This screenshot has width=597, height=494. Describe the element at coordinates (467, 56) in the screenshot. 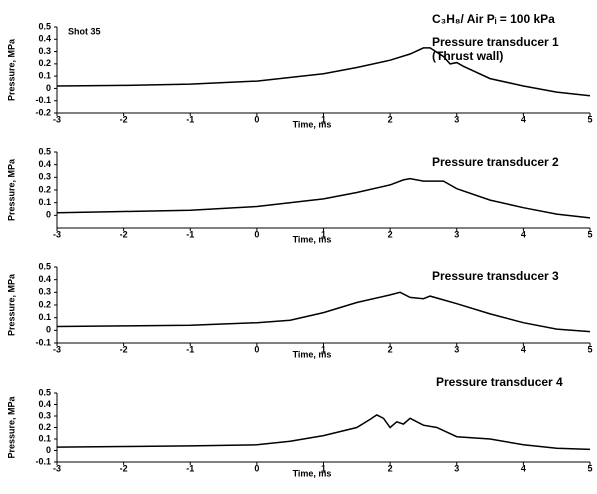

I see `annotation: (Thrust wall)` at that location.